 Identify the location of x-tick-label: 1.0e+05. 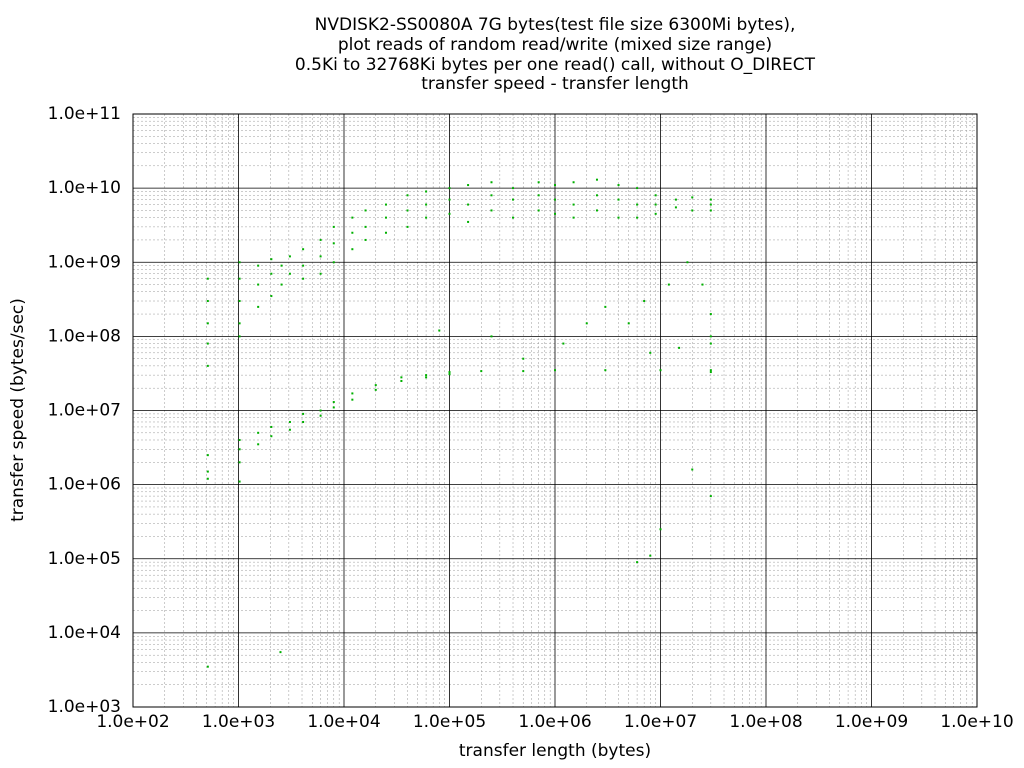
(449, 722).